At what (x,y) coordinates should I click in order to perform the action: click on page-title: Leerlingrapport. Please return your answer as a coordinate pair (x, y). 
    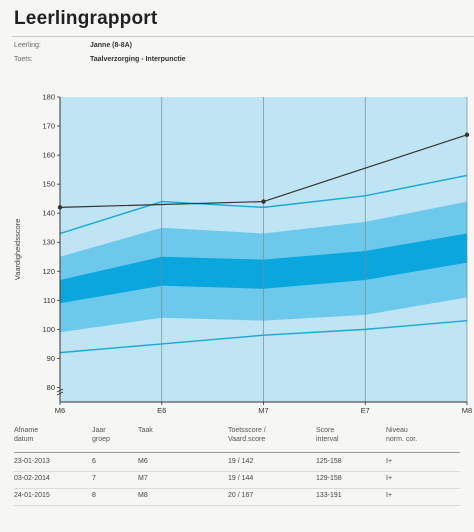
    Looking at the image, I should click on (86, 18).